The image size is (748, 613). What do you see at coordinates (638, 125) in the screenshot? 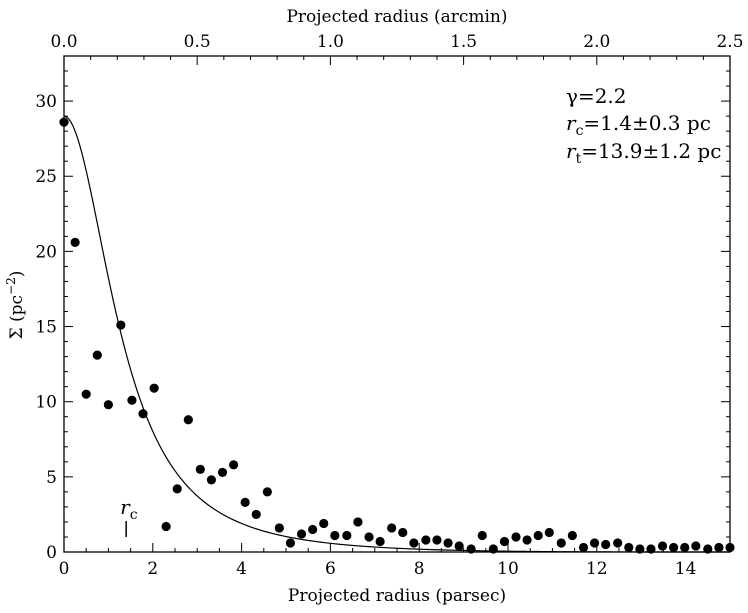
I see `core-radius-annotation: rc=1.4±0.3 pc` at bounding box center [638, 125].